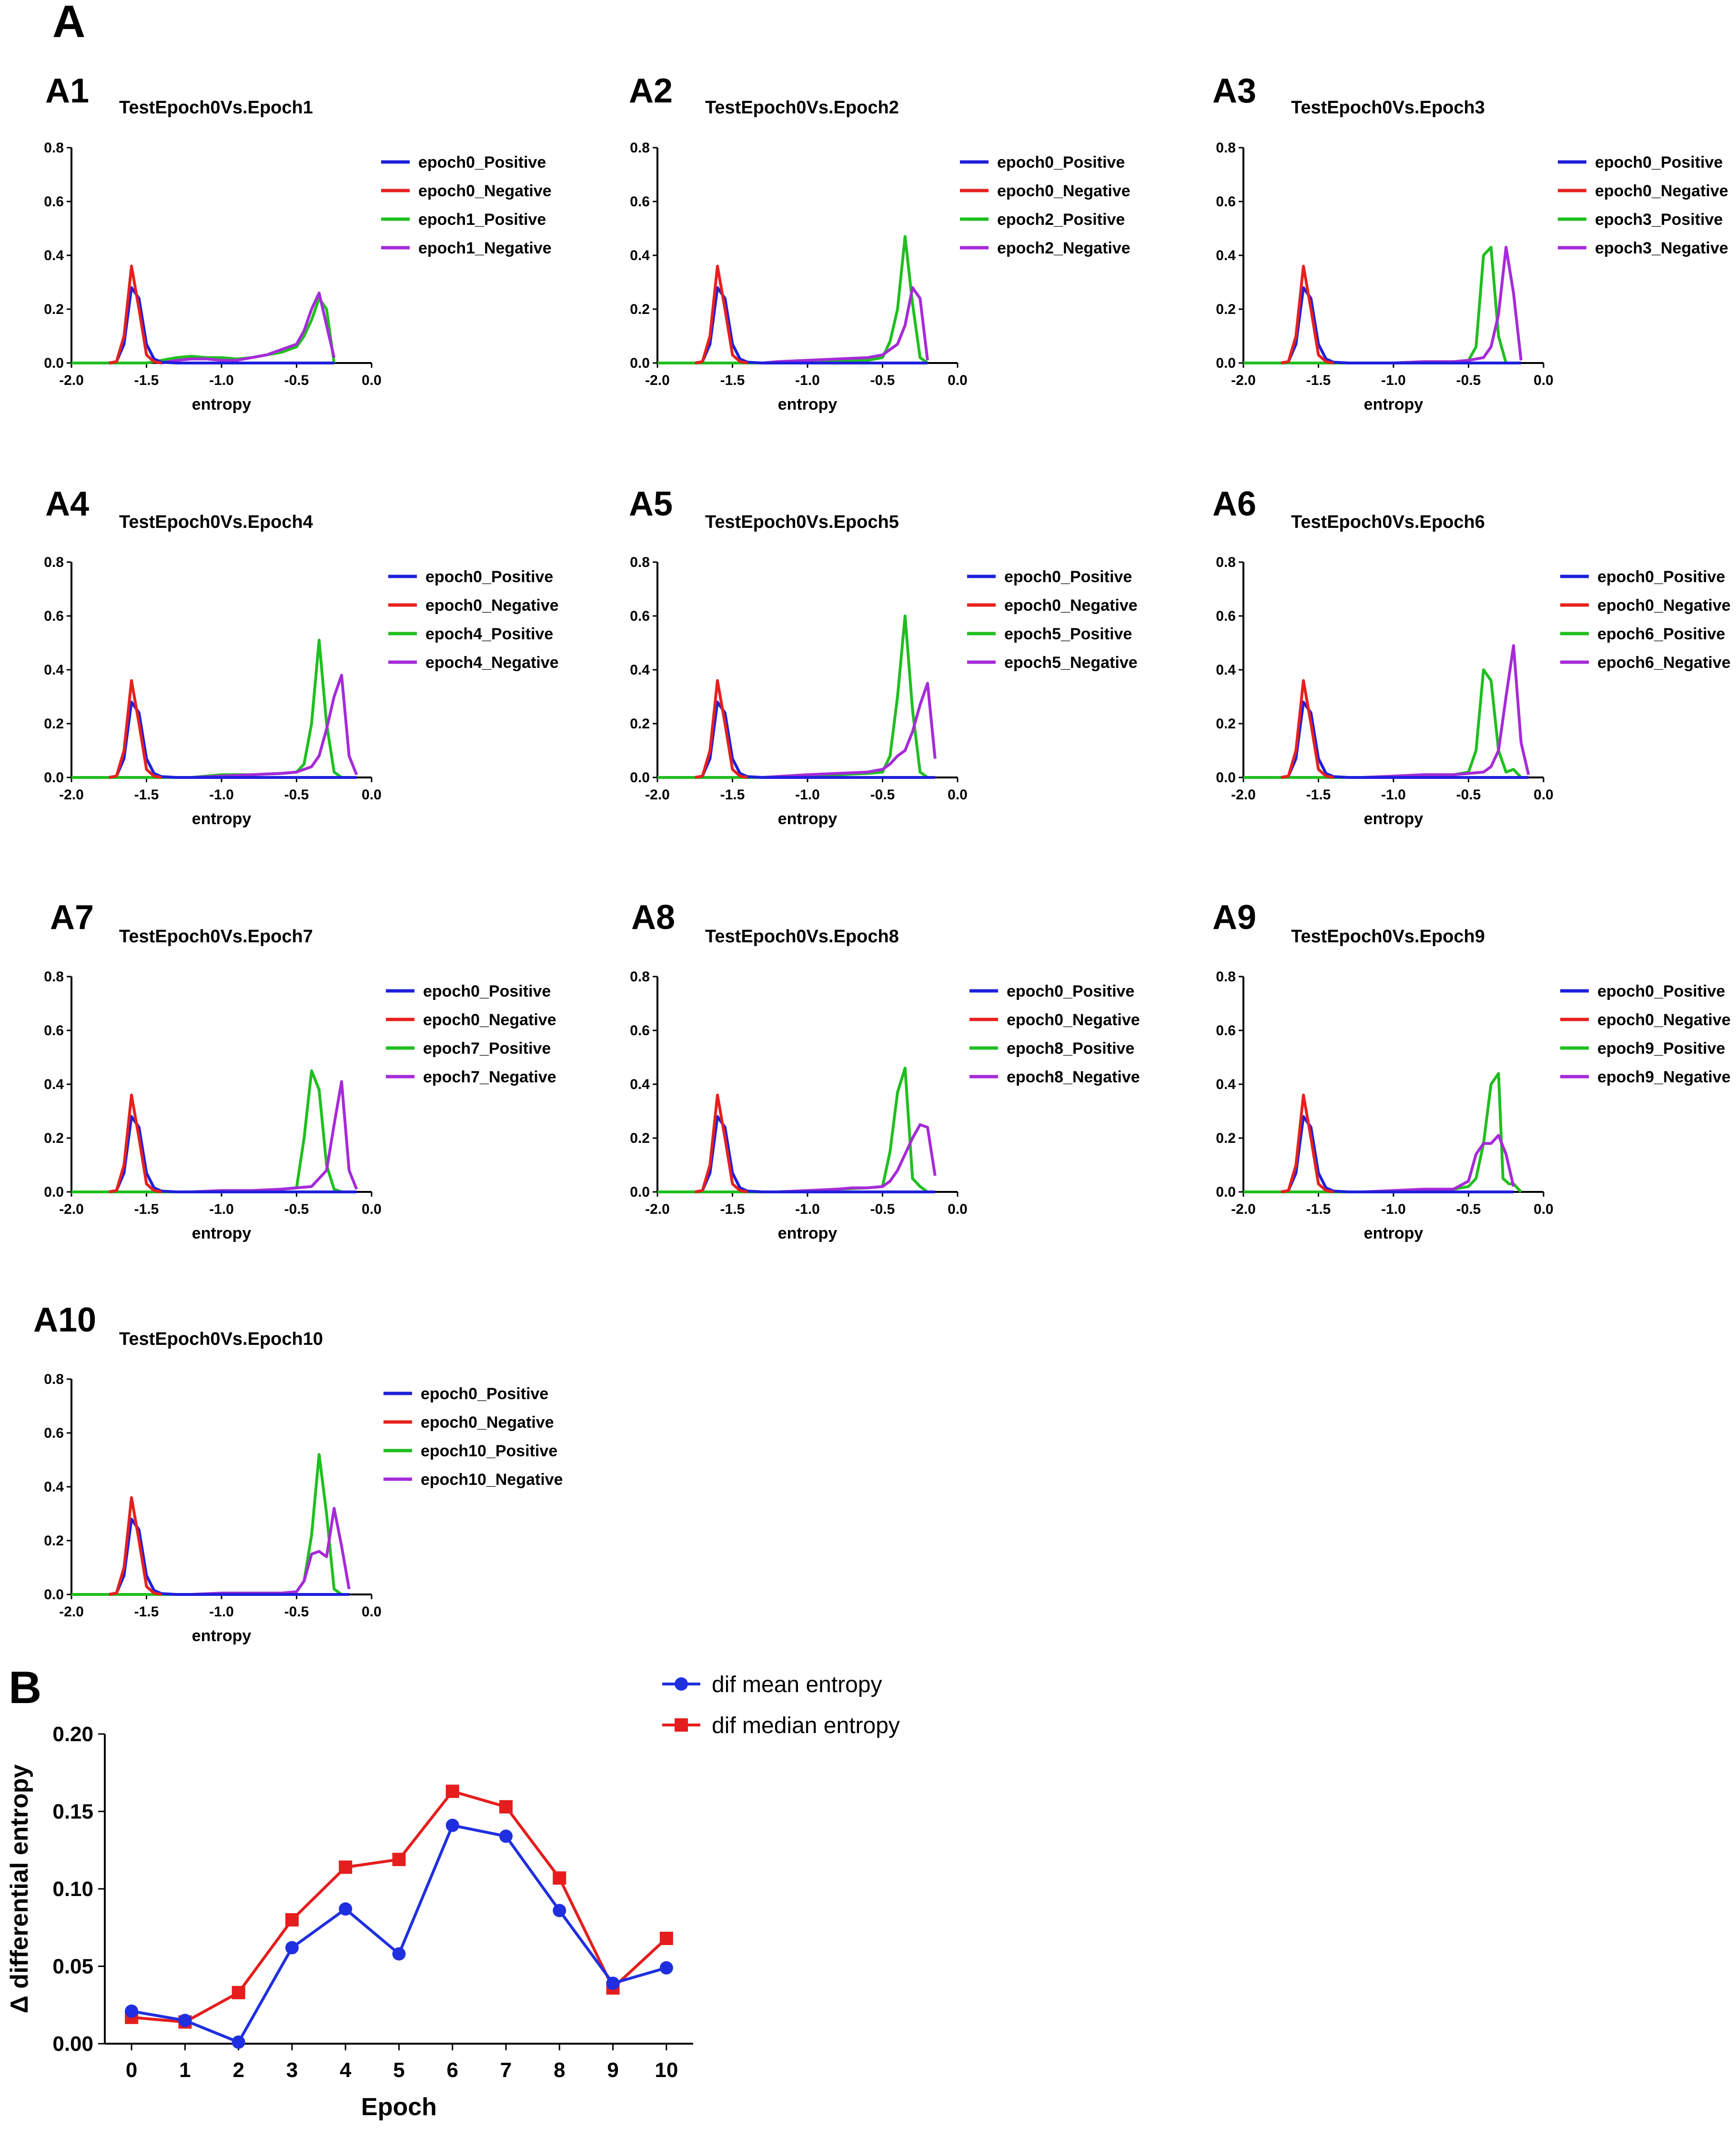 This screenshot has width=1736, height=2138. What do you see at coordinates (849, 731) in the screenshot?
I see `series-line-epoch5-negative` at bounding box center [849, 731].